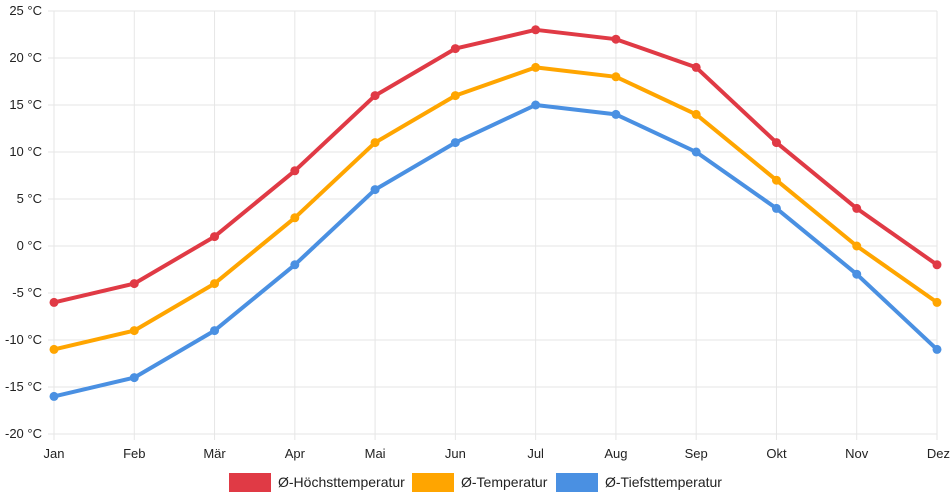  What do you see at coordinates (696, 453) in the screenshot?
I see `x-tick-label: Sep` at bounding box center [696, 453].